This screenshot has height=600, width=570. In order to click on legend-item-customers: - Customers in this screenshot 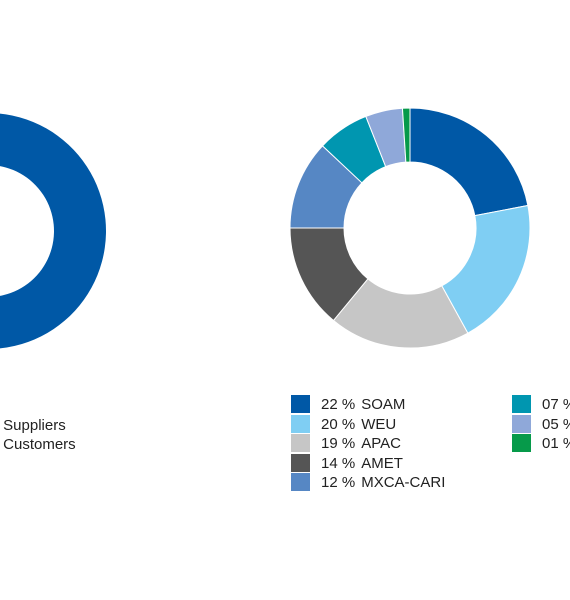, I will do `click(38, 444)`.